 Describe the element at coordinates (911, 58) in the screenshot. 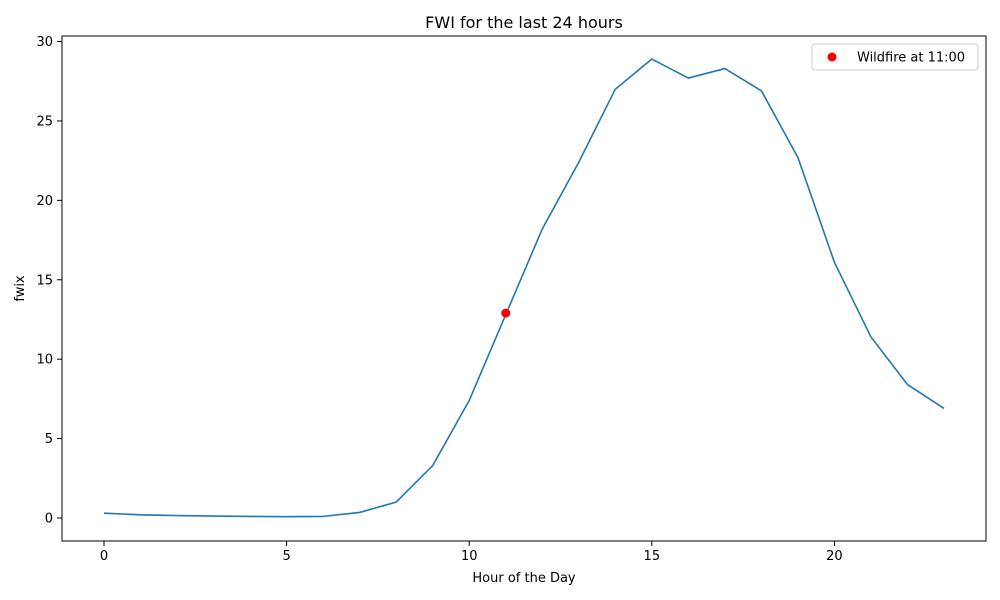

I see `legend-label-wildfire: Wildfire at 11:00` at that location.